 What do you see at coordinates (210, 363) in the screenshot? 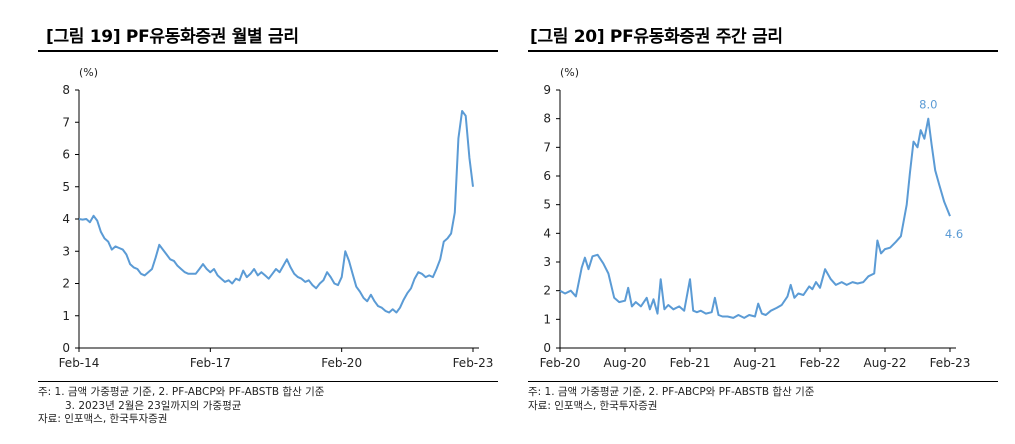
I see `x-tick-label: Feb-17` at bounding box center [210, 363].